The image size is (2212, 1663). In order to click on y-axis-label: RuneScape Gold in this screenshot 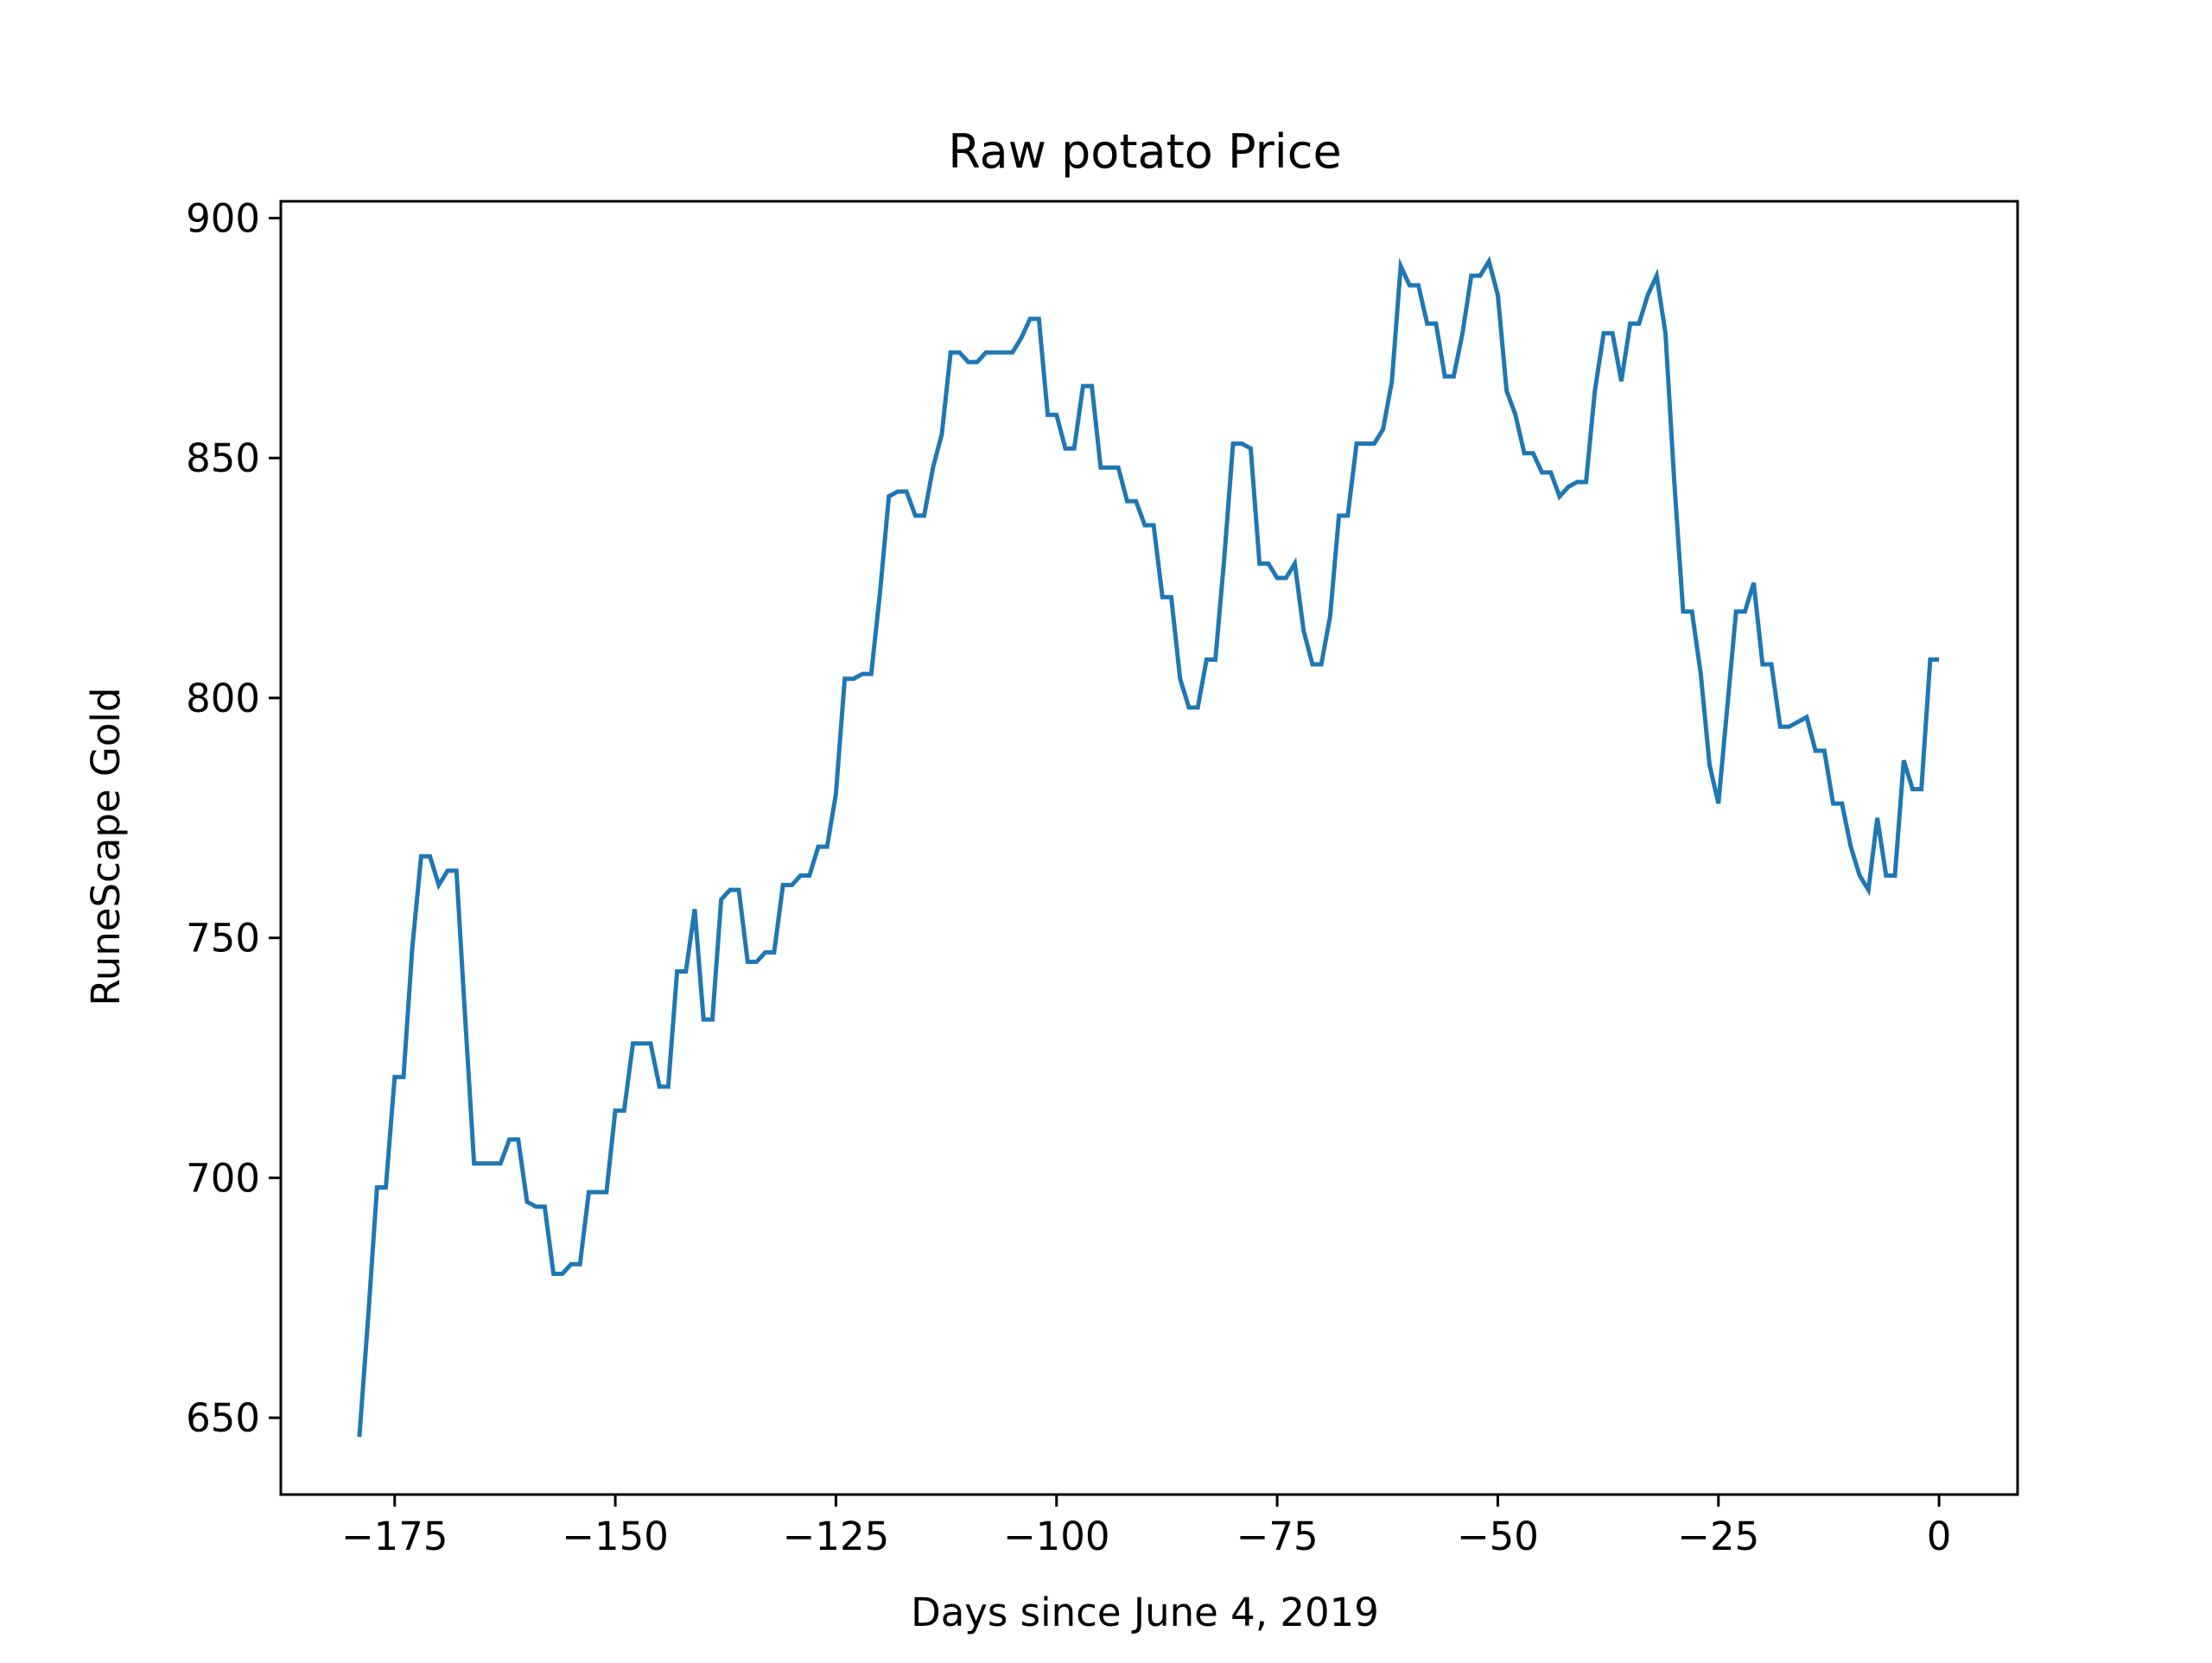, I will do `click(106, 847)`.